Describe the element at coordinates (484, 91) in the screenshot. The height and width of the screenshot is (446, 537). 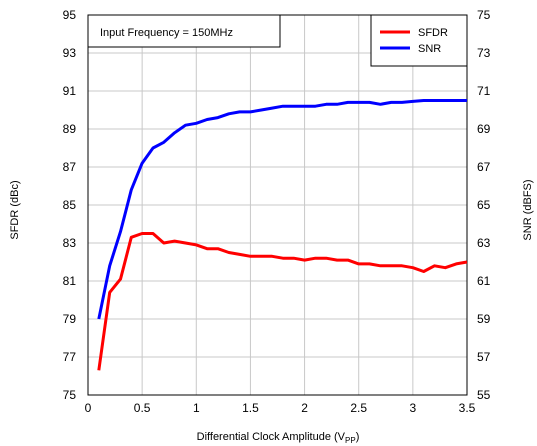
I see `y-right-tick-label: 71` at that location.